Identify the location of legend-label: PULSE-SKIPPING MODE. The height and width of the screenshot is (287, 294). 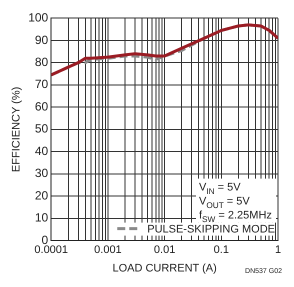
(211, 230).